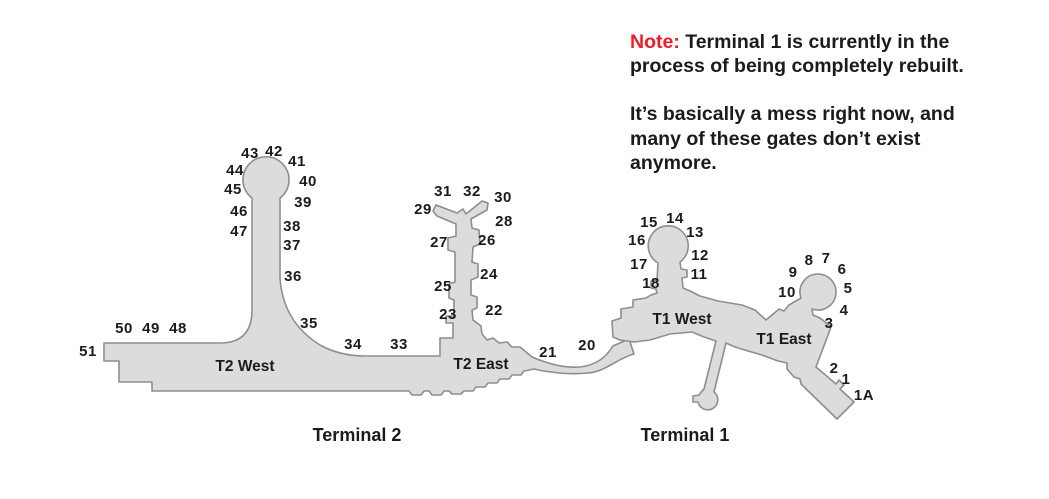 Image resolution: width=1049 pixels, height=499 pixels. Describe the element at coordinates (513, 343) in the screenshot. I see `area-labels-group: T2 West T2 East T1 West T1 East` at that location.